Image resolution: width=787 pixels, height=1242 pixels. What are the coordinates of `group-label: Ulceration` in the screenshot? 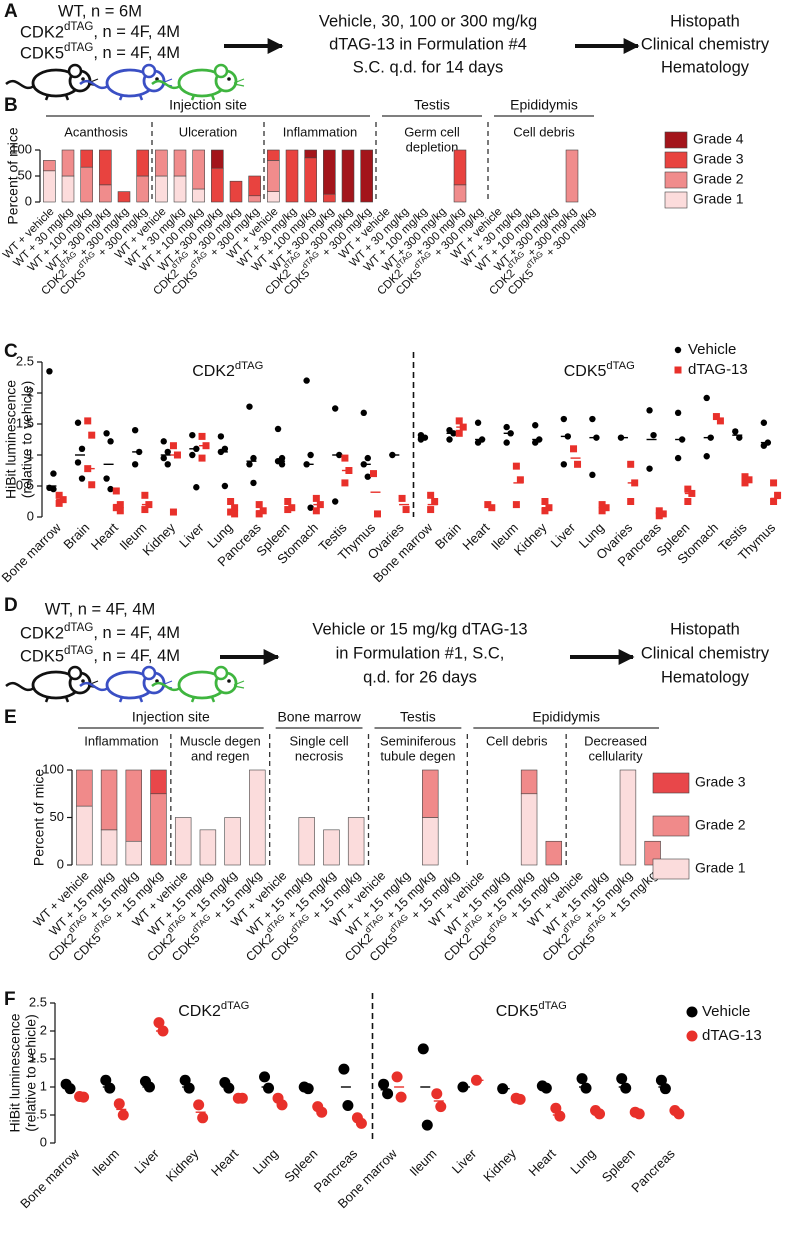 It's located at (208, 131).